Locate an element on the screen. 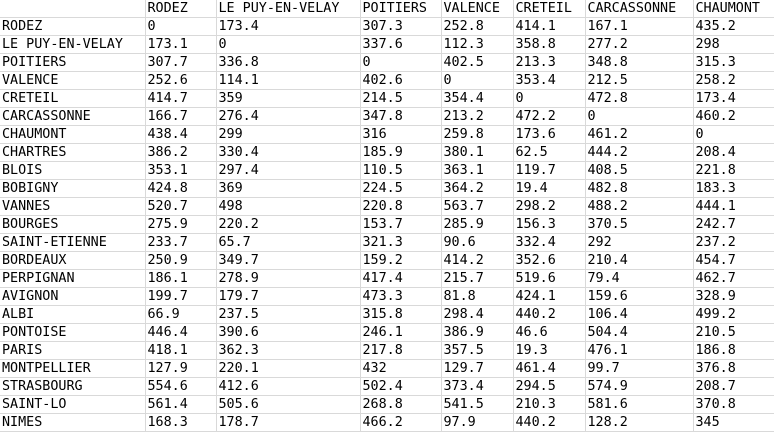 The image size is (774, 435). data-cell: 581.6 is located at coordinates (639, 404).